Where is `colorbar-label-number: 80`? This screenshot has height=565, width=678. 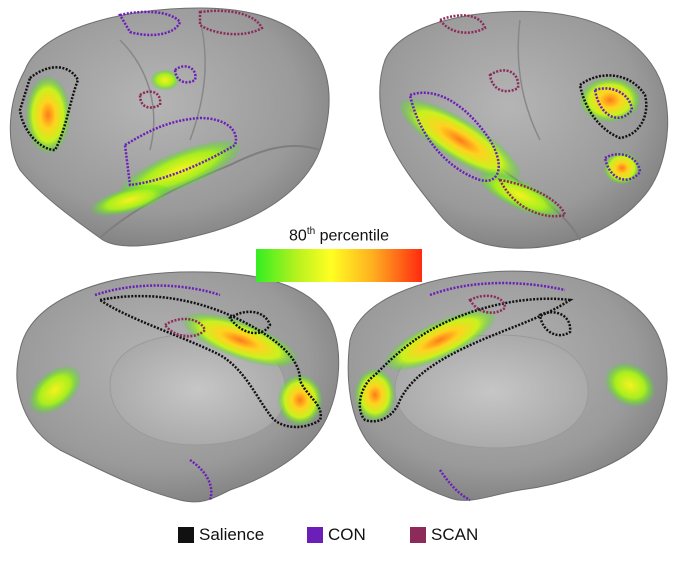 colorbar-label-number: 80 is located at coordinates (298, 236).